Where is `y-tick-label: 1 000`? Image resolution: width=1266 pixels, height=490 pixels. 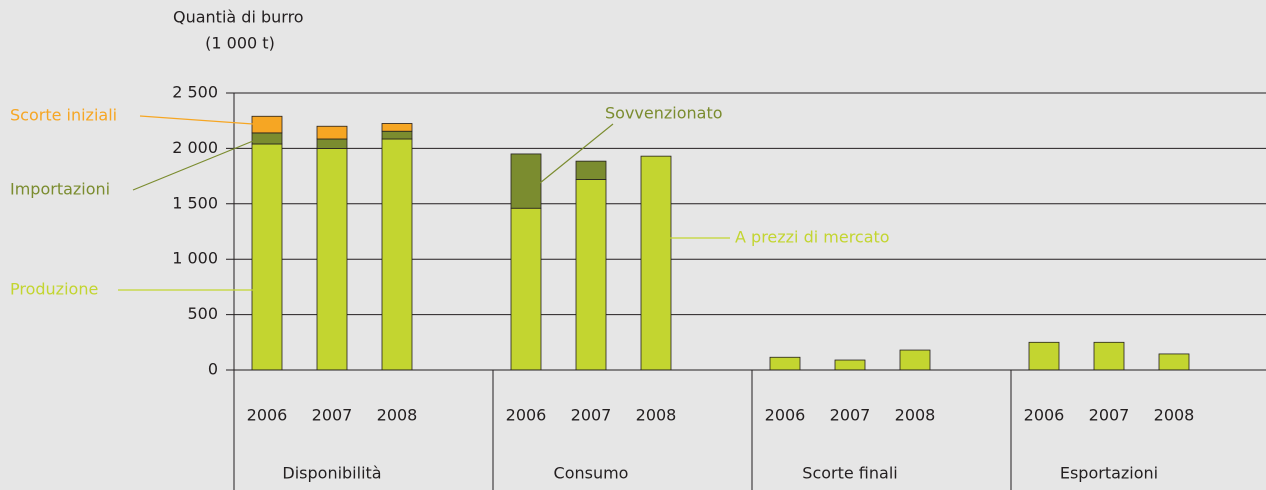 y-tick-label: 1 000 is located at coordinates (195, 258).